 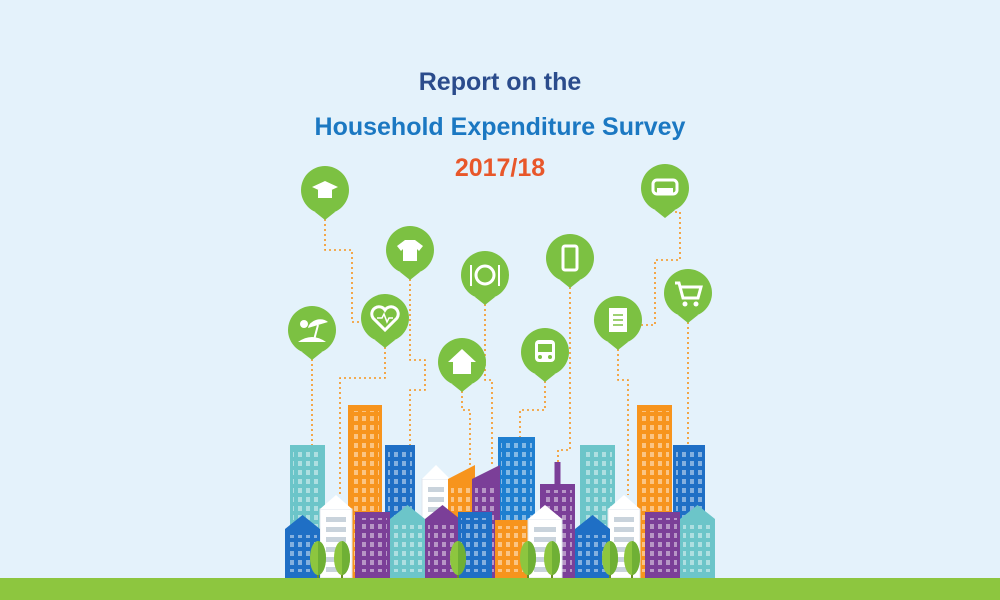 What do you see at coordinates (500, 168) in the screenshot?
I see `title-line-3: 2017/18` at bounding box center [500, 168].